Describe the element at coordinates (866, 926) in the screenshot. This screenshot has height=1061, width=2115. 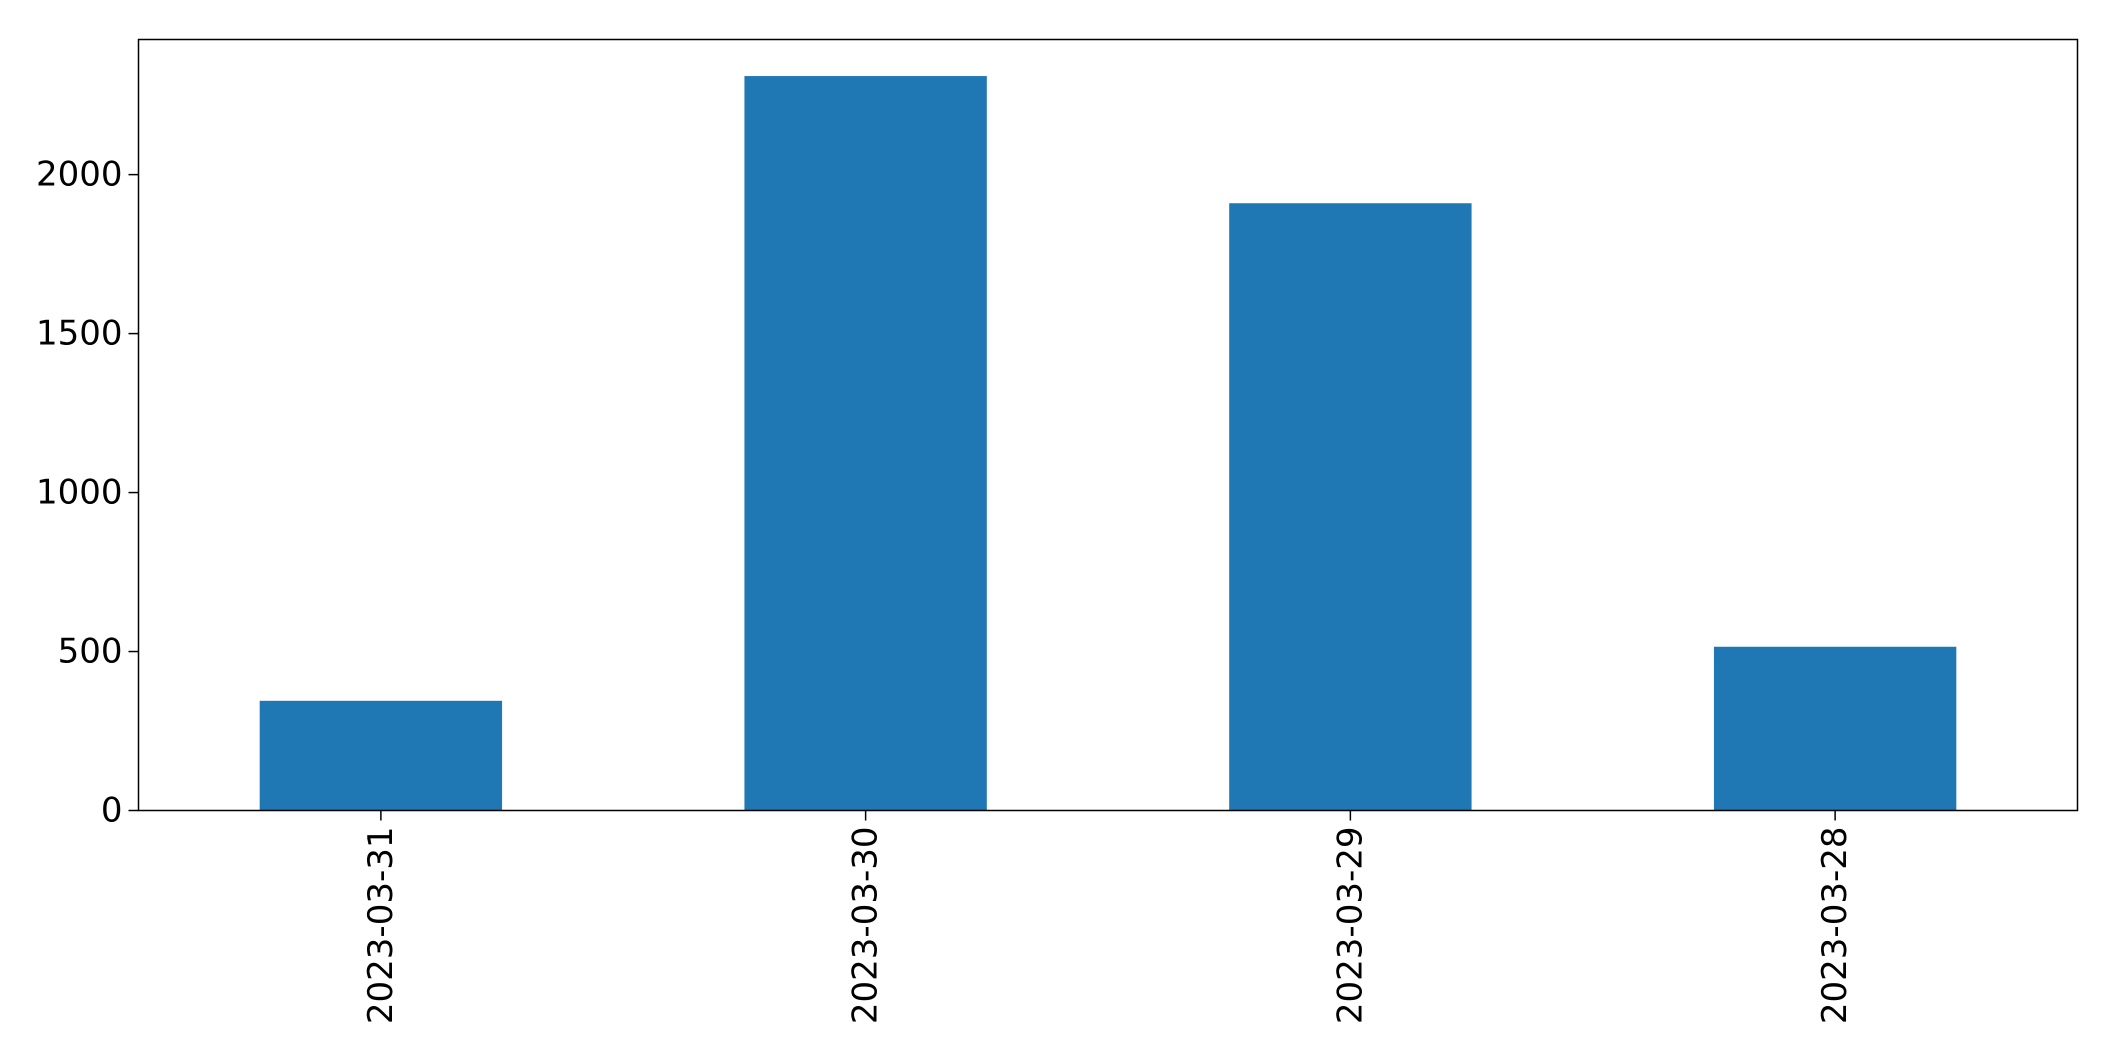
I see `x-tick-label: 2023-03-30` at that location.